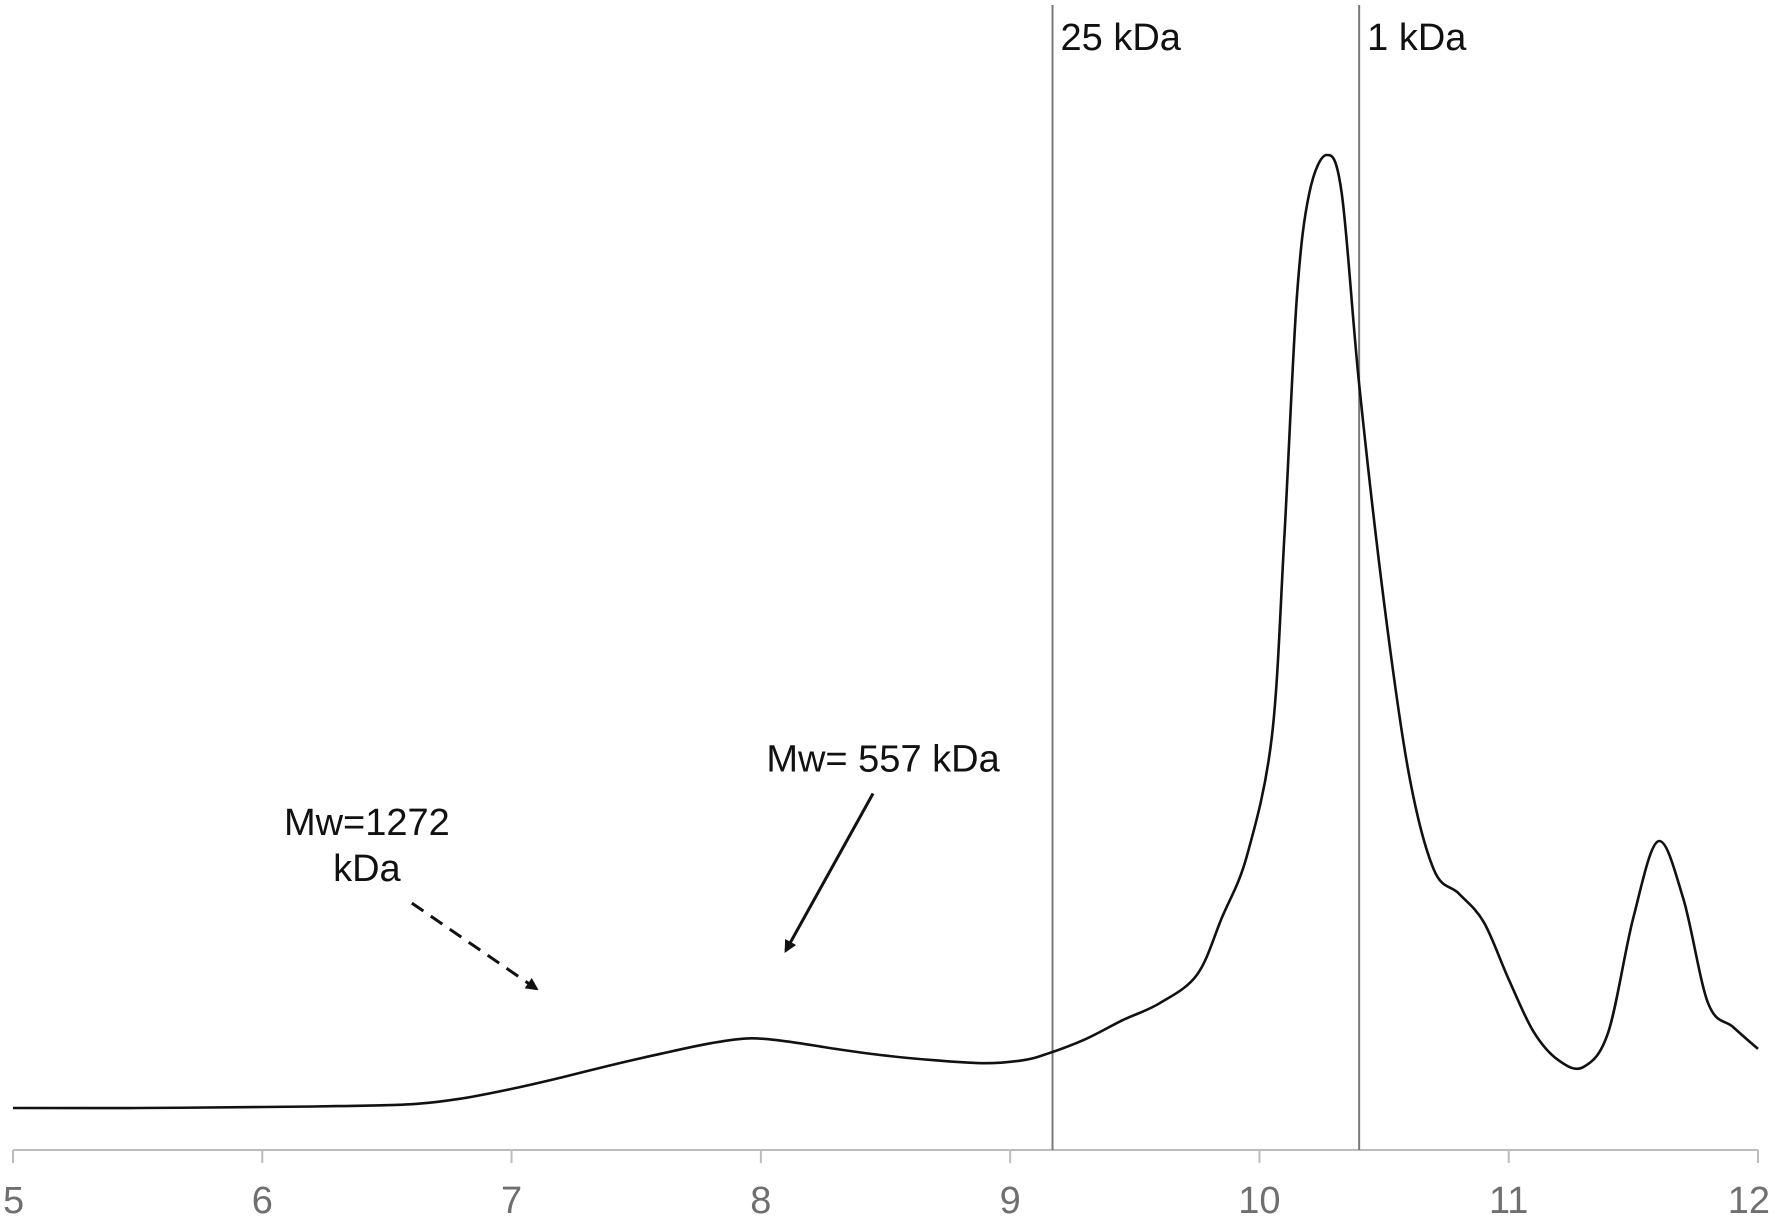 The image size is (1783, 1227). I want to click on x-tick-label: 7, so click(511, 1201).